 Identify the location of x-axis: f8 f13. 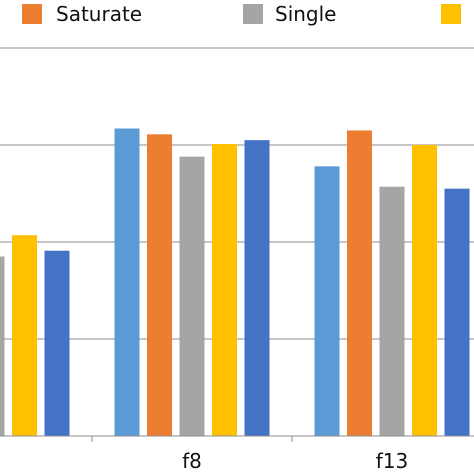
(237, 454).